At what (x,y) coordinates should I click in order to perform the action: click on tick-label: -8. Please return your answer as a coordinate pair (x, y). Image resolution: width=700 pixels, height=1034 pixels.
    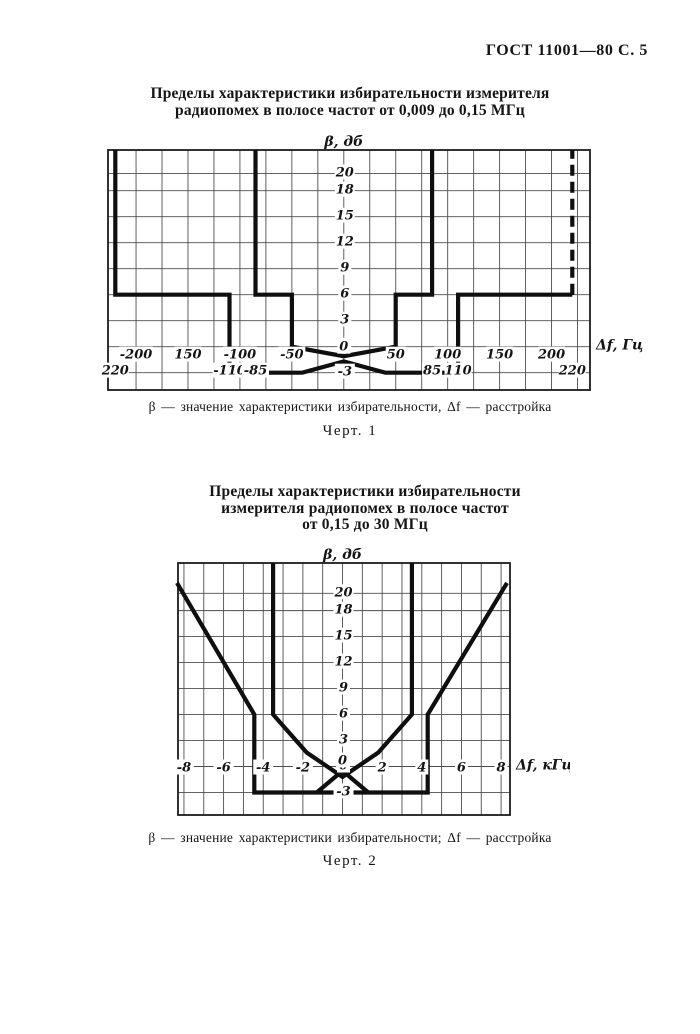
    Looking at the image, I should click on (184, 768).